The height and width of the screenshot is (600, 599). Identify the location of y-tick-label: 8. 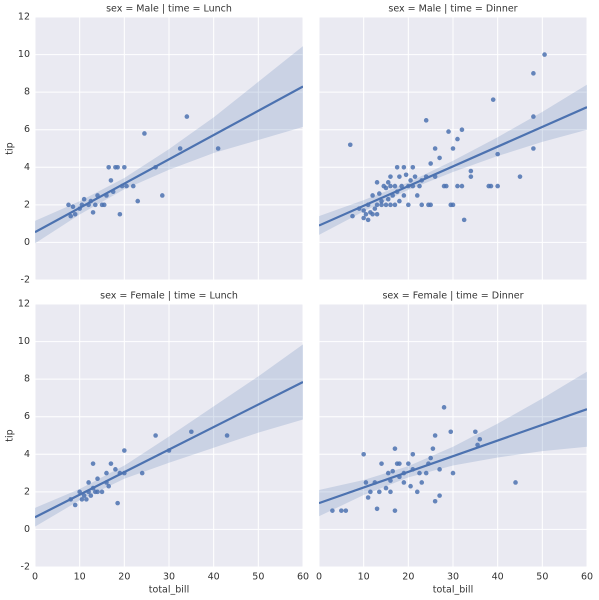
(27, 379).